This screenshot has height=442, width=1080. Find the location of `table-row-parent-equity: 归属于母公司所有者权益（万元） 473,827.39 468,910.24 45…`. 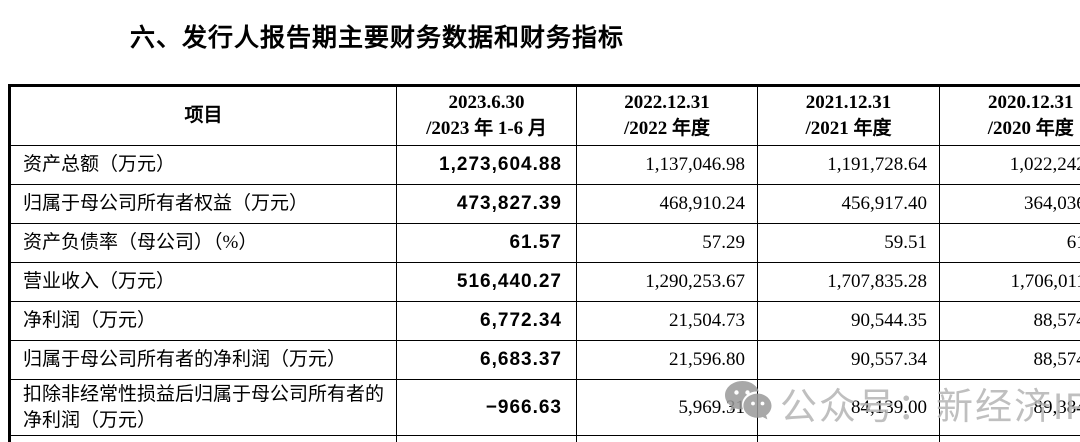

table-row-parent-equity: 归属于母公司所有者权益（万元） 473,827.39 468,910.24 45… is located at coordinates (544, 204).